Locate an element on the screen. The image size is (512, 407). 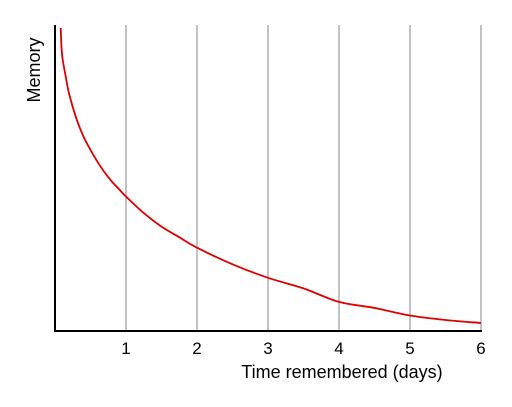
x-tick-label-4: 4 is located at coordinates (338, 348).